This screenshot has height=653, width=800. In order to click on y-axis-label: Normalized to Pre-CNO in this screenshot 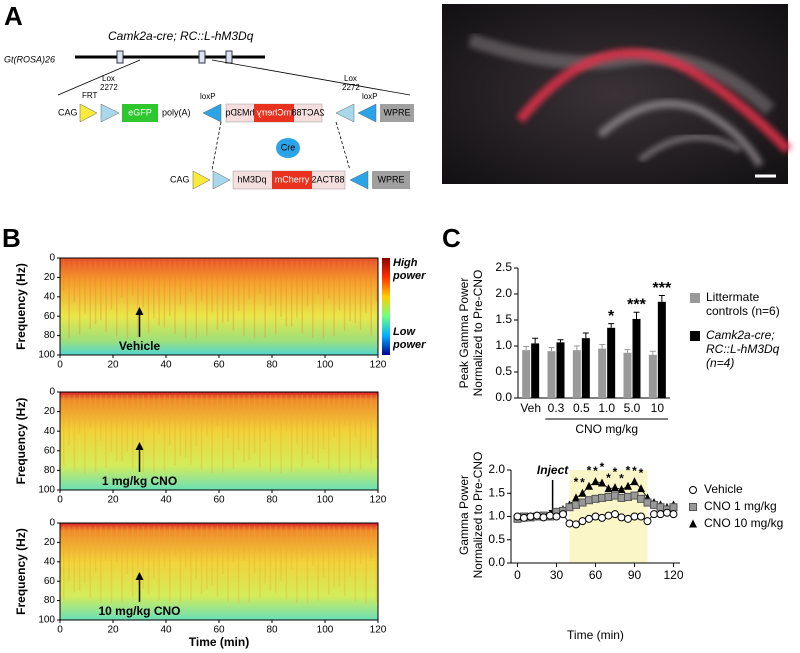, I will do `click(478, 333)`.